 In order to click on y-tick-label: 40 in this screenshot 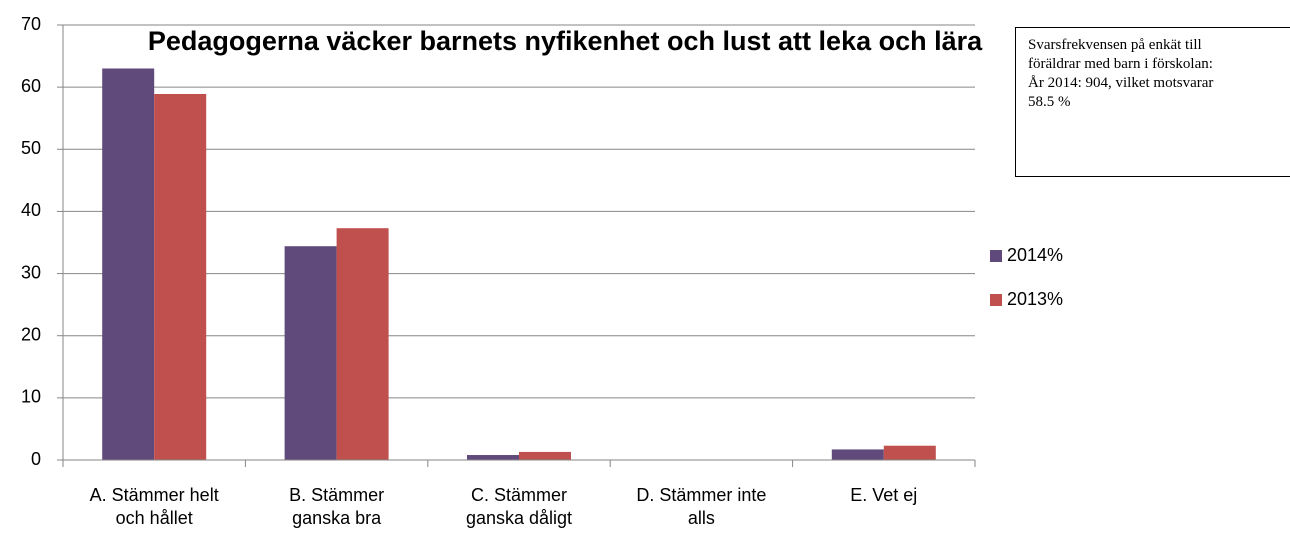, I will do `click(31, 210)`.